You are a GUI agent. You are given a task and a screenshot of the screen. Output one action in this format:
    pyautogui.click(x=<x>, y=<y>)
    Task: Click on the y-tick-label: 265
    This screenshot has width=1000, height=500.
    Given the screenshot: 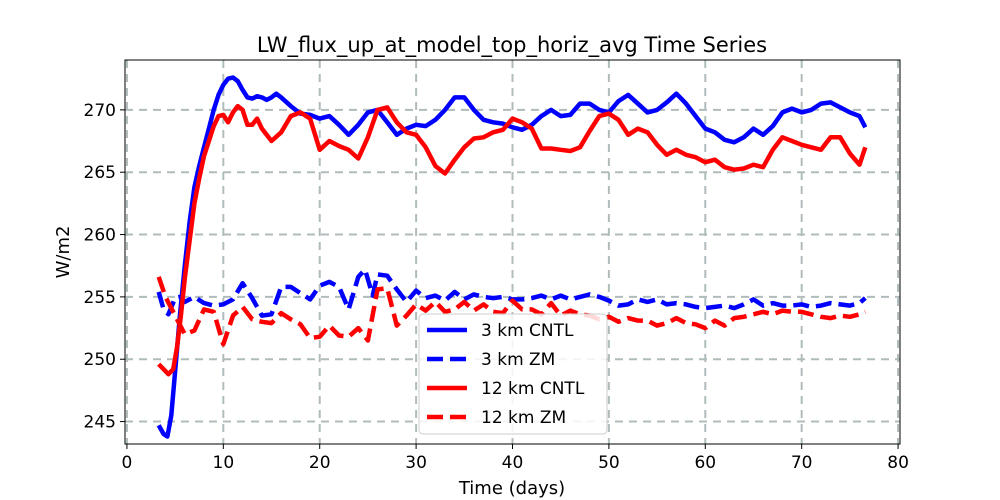 What is the action you would take?
    pyautogui.click(x=100, y=173)
    